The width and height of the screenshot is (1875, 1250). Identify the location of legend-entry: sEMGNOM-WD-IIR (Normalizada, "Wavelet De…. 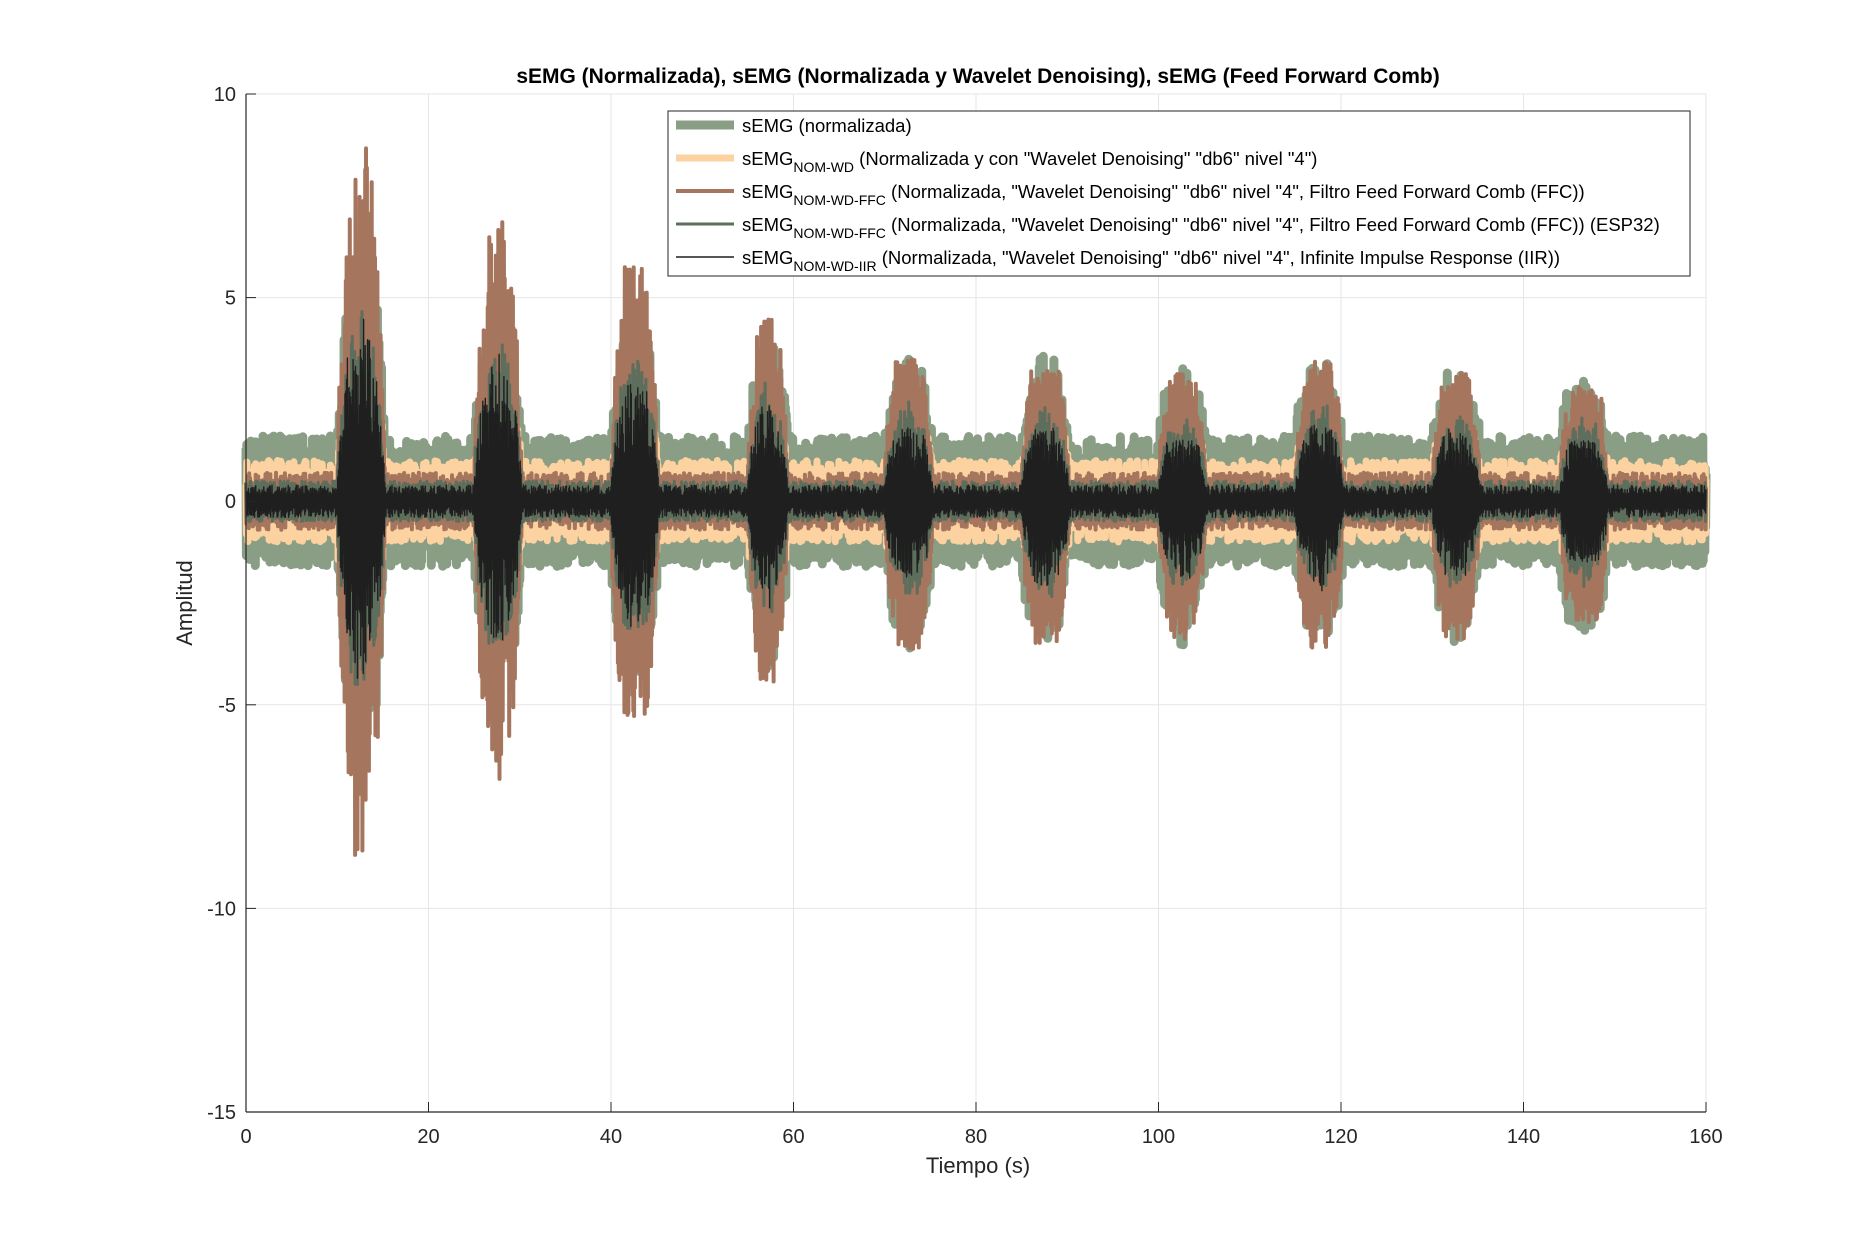
(1151, 260).